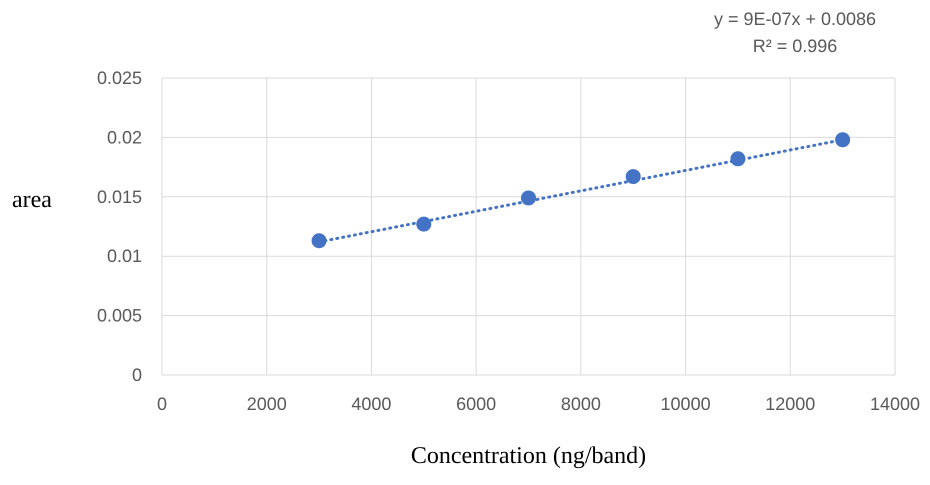 This screenshot has width=930, height=485. I want to click on y-tick-label: 0.02, so click(124, 137).